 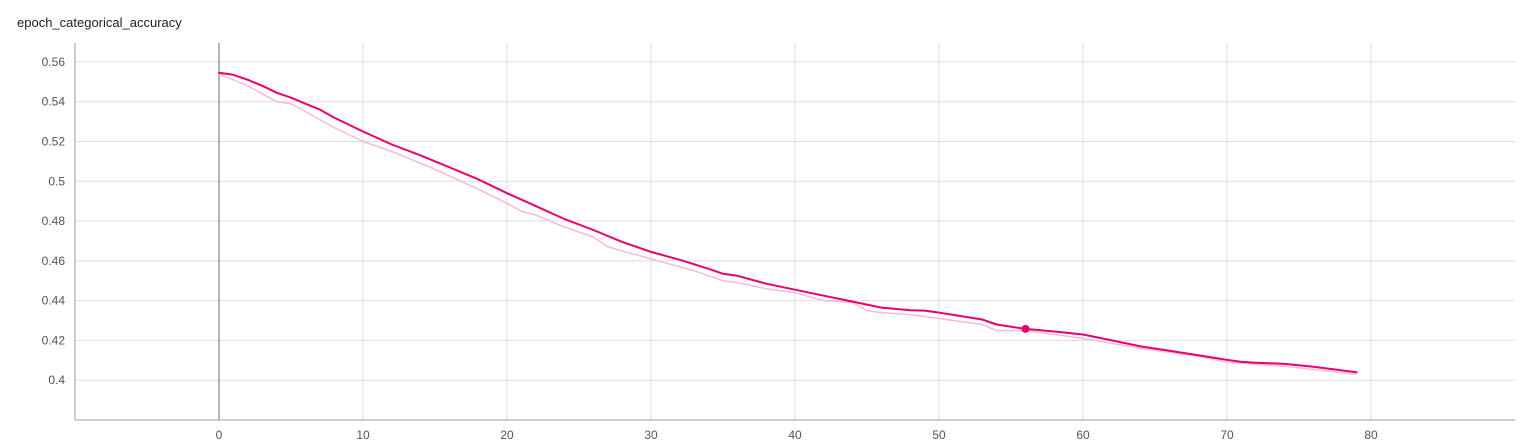 What do you see at coordinates (1083, 435) in the screenshot?
I see `x-tick-label: 60` at bounding box center [1083, 435].